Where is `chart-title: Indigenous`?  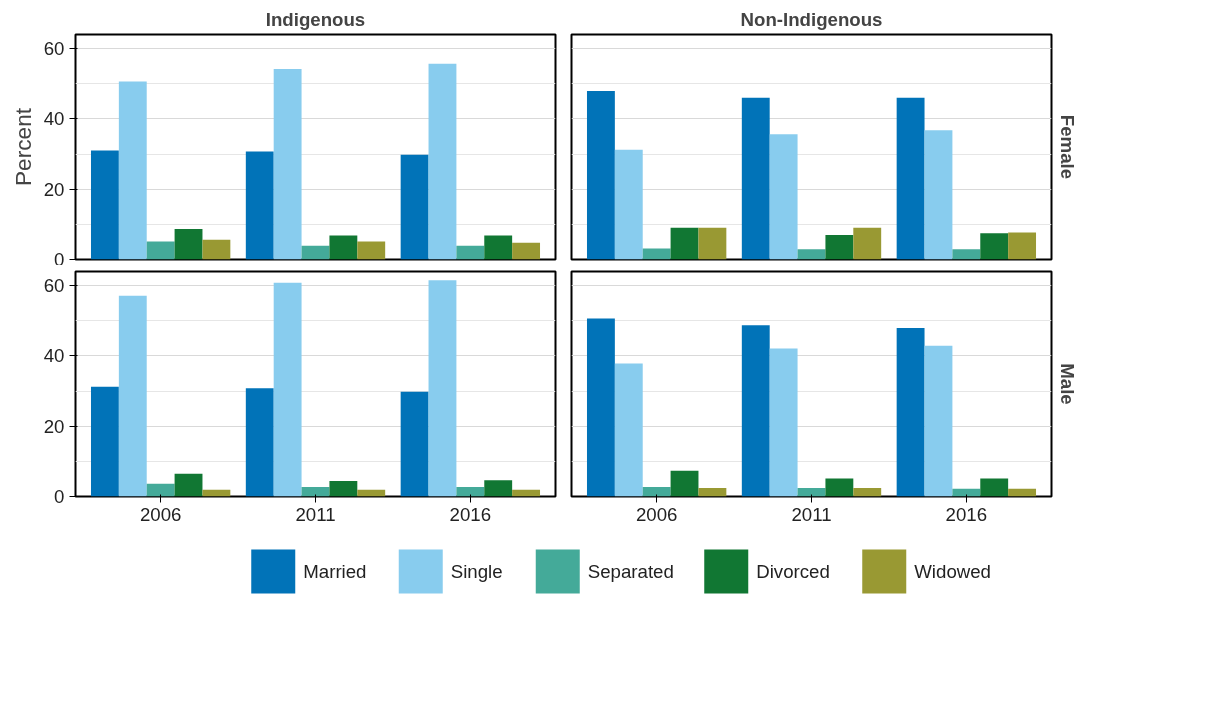
chart-title: Indigenous is located at coordinates (315, 19).